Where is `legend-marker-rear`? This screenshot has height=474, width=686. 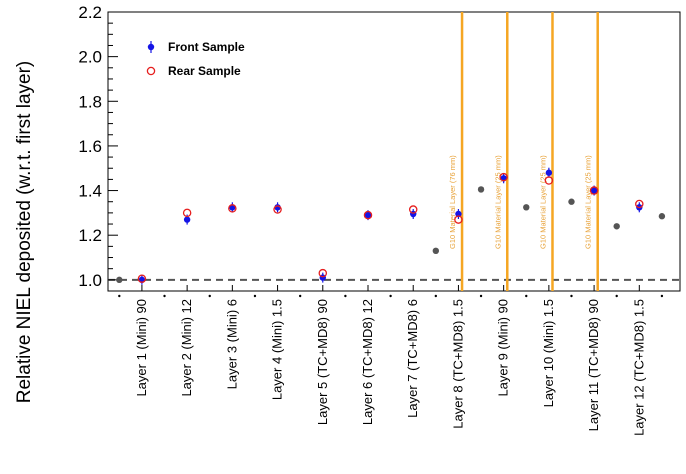
legend-marker-rear is located at coordinates (151, 71).